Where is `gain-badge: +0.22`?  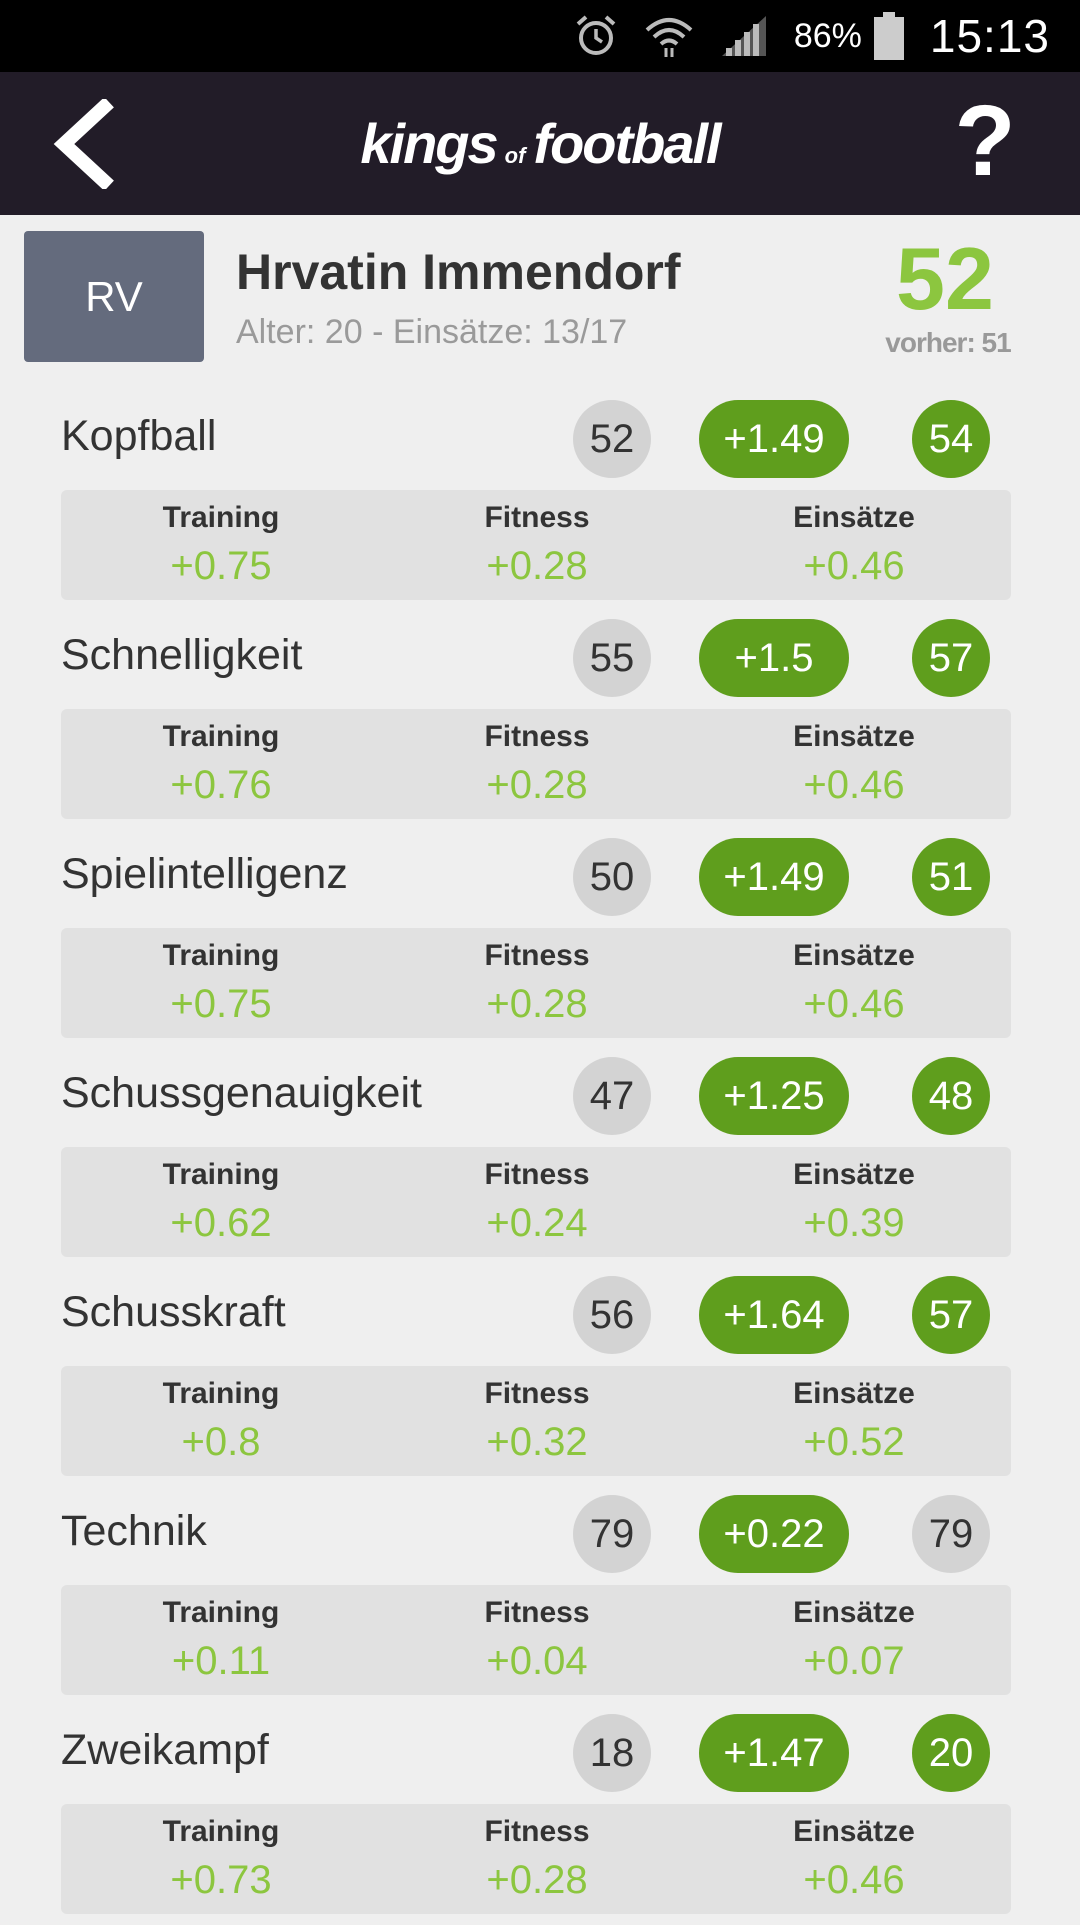 gain-badge: +0.22 is located at coordinates (774, 1534).